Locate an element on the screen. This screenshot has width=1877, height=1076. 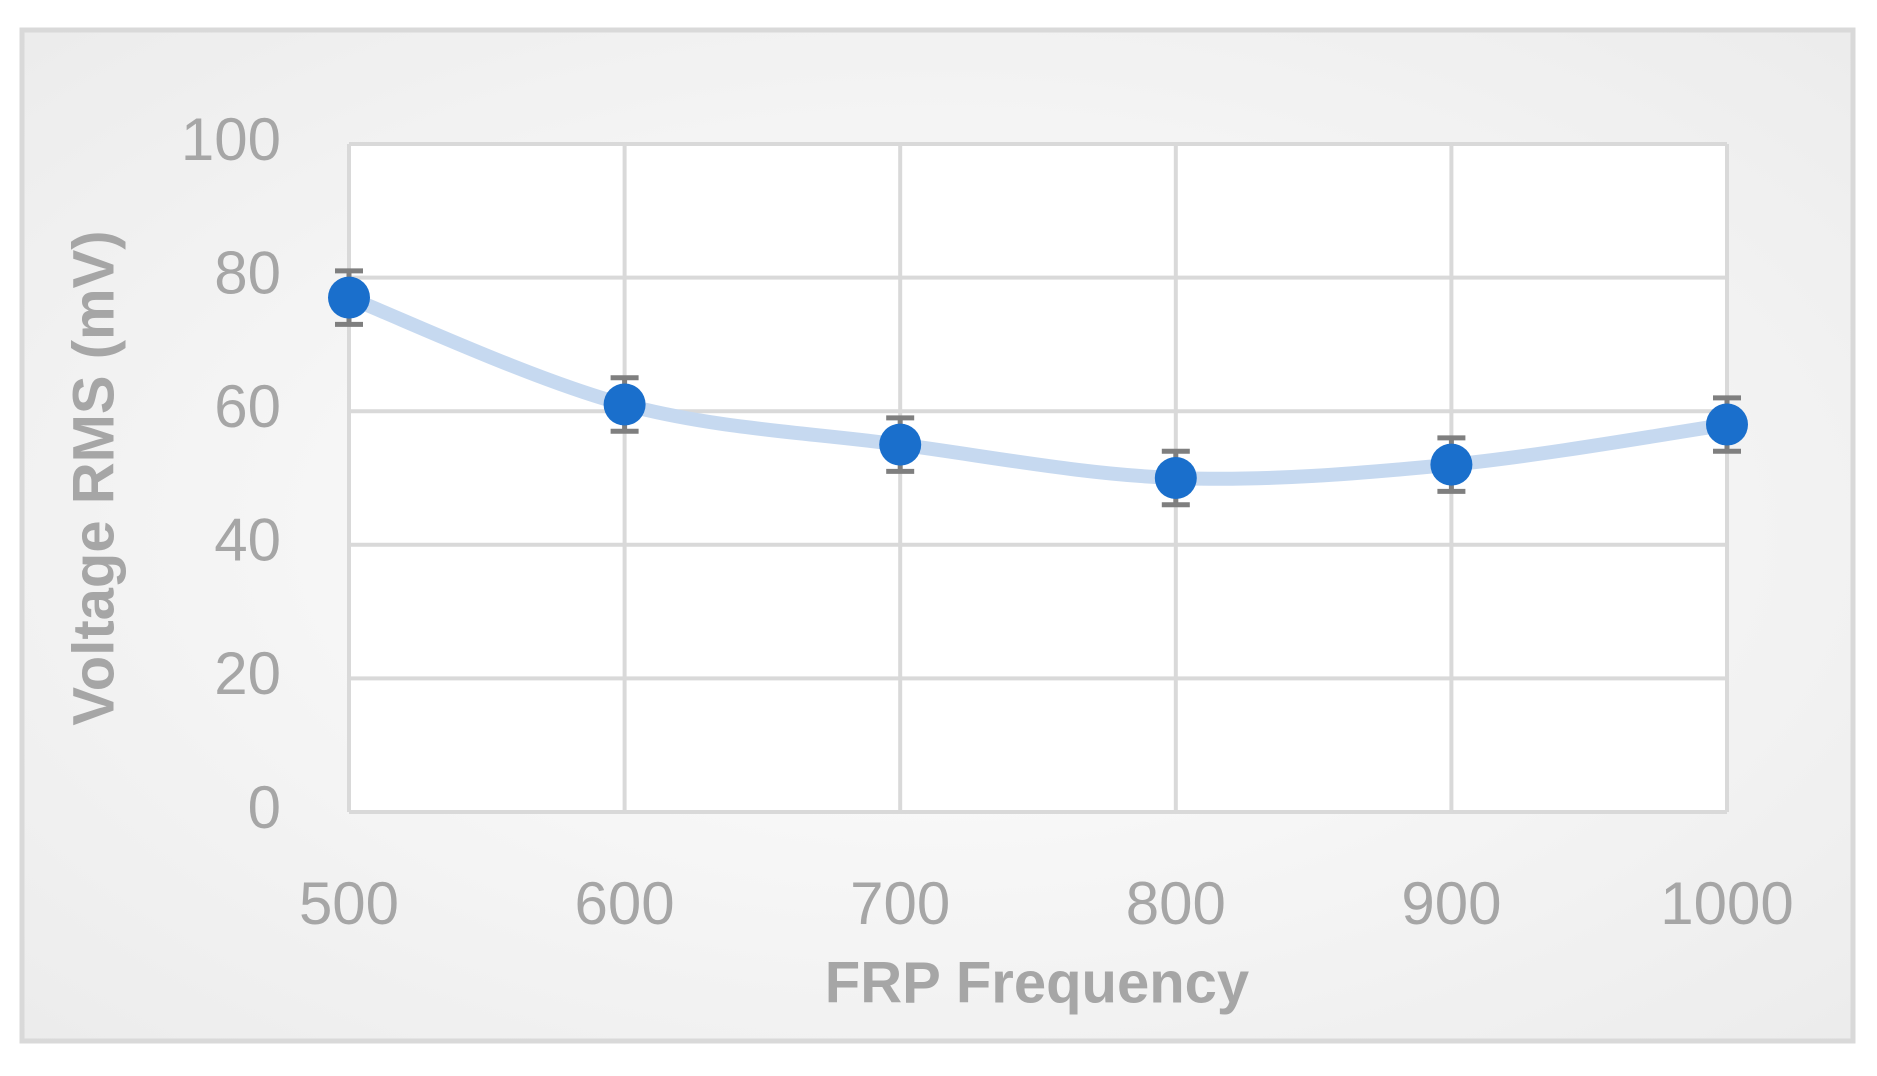
x-axis-title: FRP Frequency is located at coordinates (1037, 982).